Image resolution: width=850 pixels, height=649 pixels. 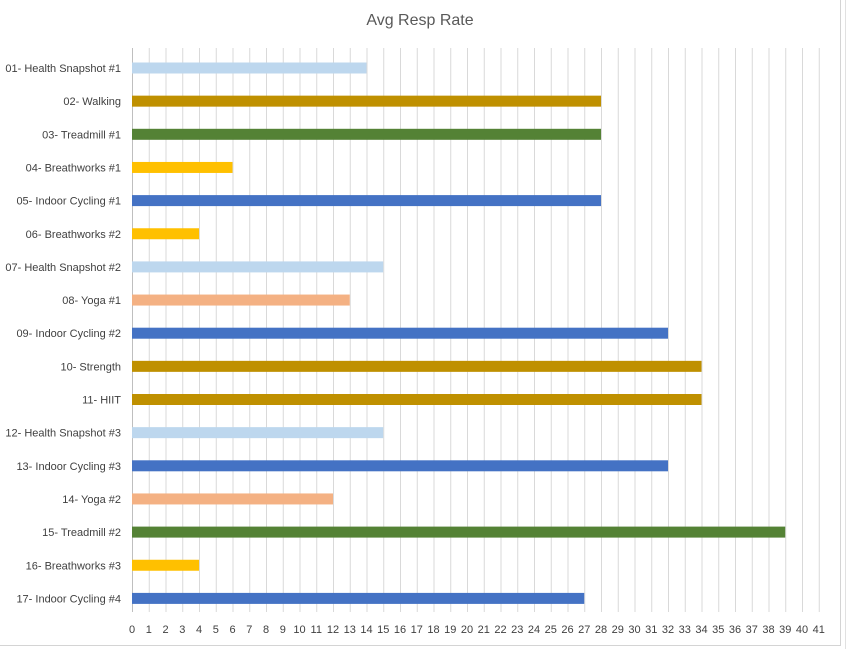 What do you see at coordinates (819, 630) in the screenshot?
I see `x-tick-label: 41` at bounding box center [819, 630].